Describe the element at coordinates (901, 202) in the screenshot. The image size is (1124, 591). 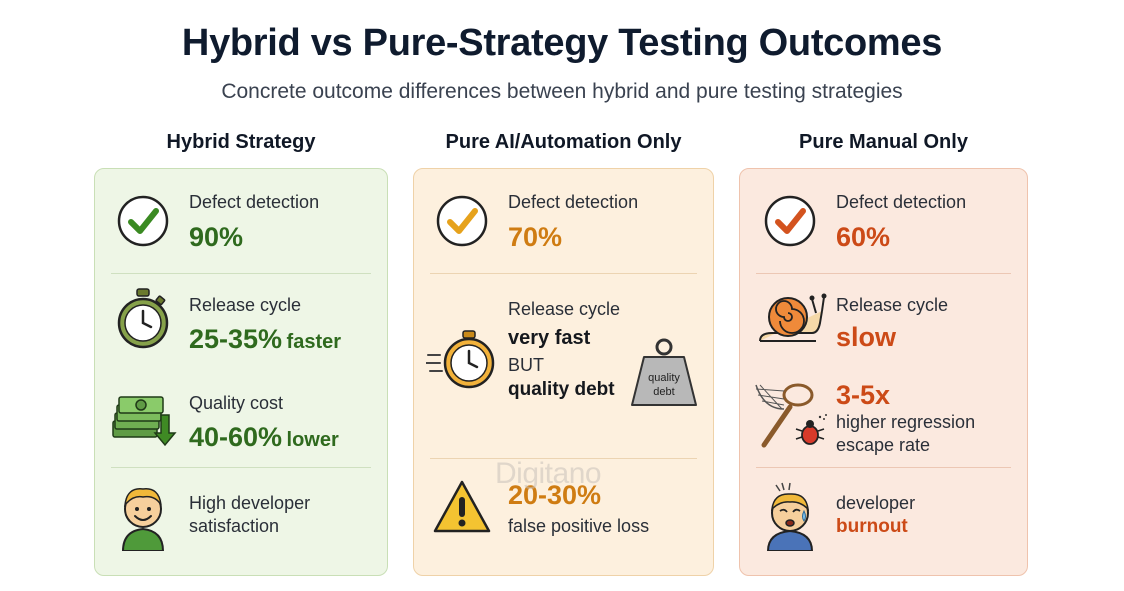
I see `manual-detection-label: Defect detection` at that location.